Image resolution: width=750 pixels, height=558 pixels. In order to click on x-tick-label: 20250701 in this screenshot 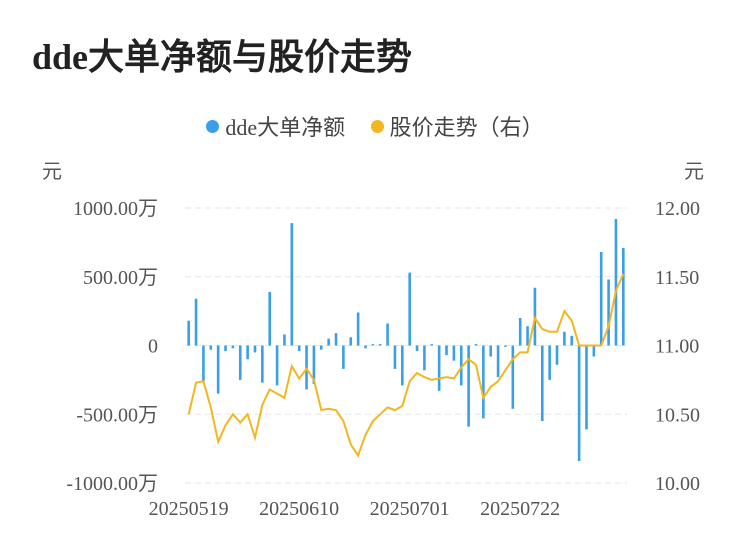, I will do `click(410, 509)`.